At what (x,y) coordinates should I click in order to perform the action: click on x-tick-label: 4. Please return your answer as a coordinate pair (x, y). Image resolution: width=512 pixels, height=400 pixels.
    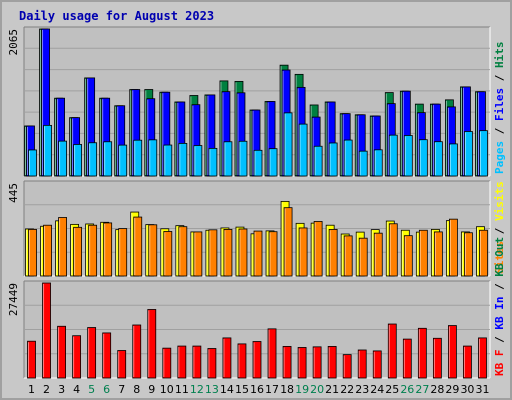
    Looking at the image, I should click on (76, 389).